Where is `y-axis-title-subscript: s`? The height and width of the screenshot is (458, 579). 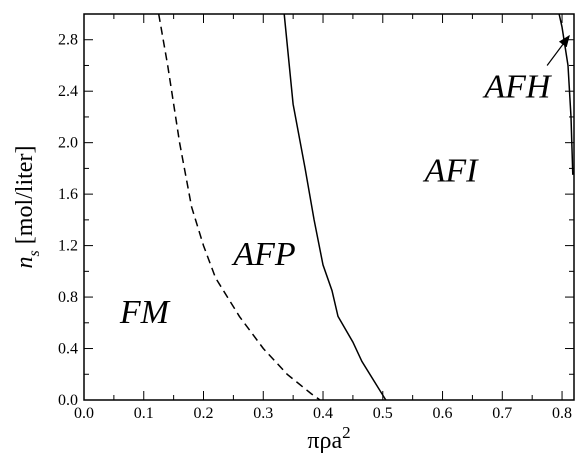
y-axis-title-subscript: s is located at coordinates (34, 253).